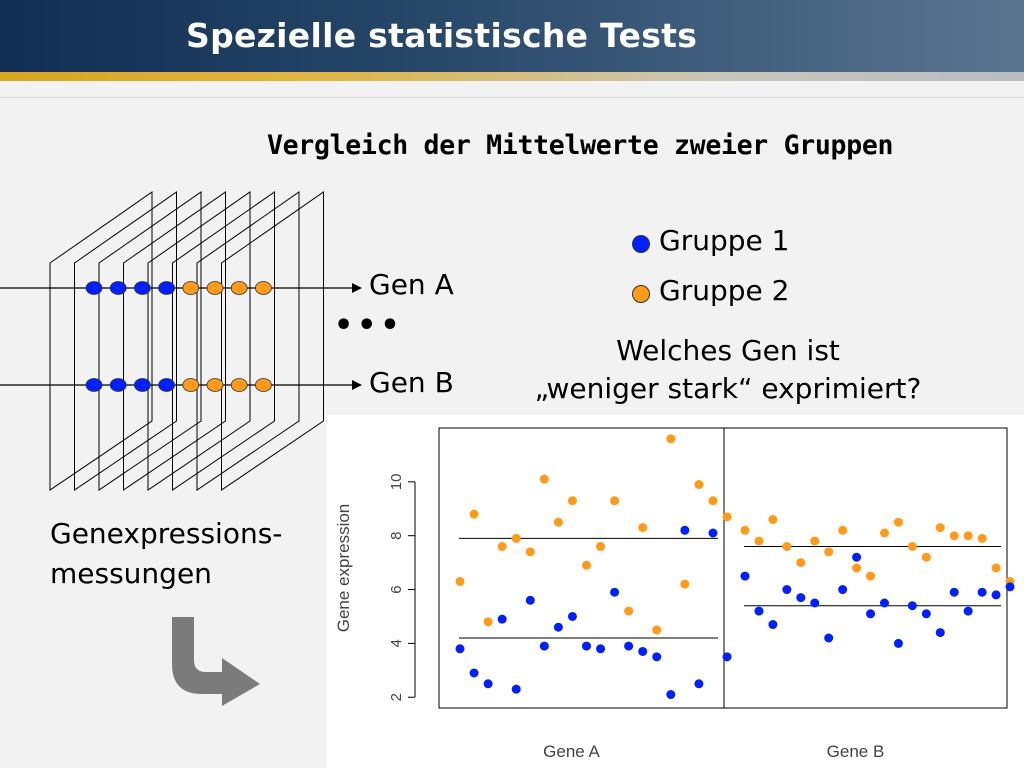 This screenshot has height=768, width=1024. Describe the element at coordinates (369, 325) in the screenshot. I see `ellipsis-dots: •••` at that location.